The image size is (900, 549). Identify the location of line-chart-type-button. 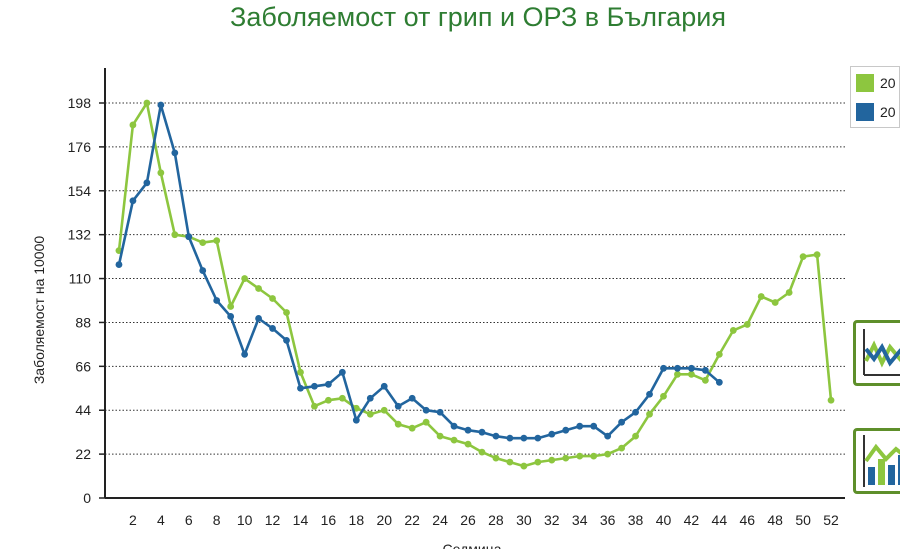
(876, 353).